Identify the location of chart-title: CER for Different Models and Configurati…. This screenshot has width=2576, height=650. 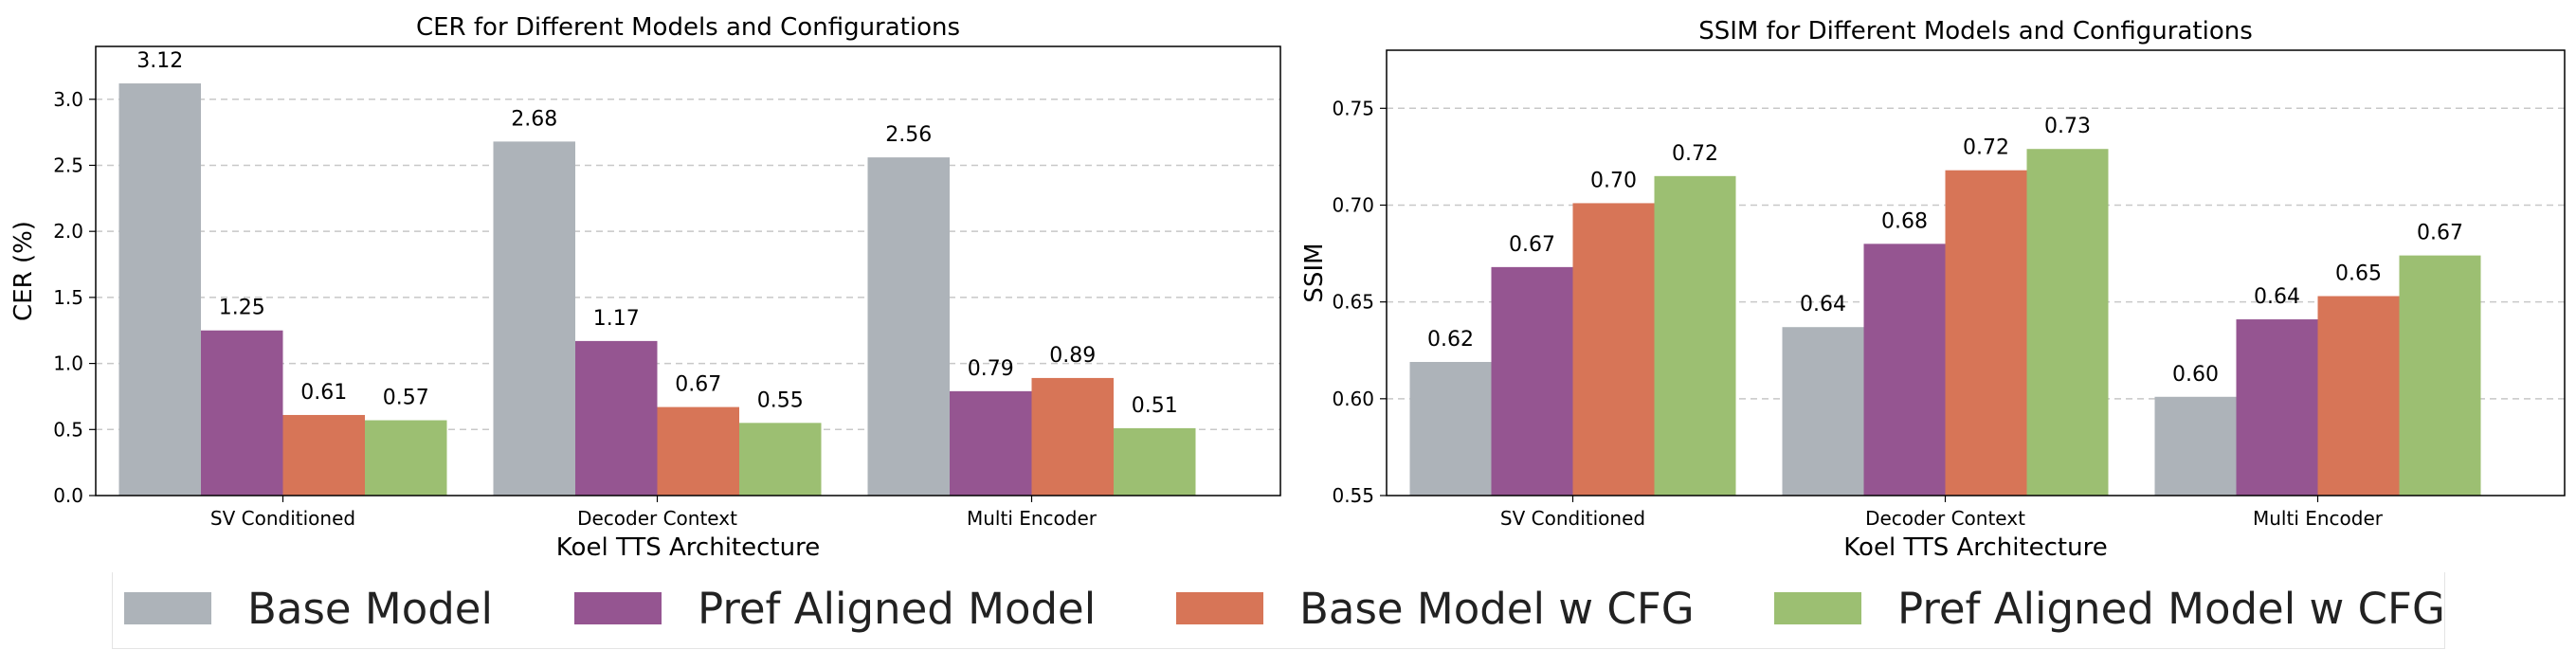
(688, 27).